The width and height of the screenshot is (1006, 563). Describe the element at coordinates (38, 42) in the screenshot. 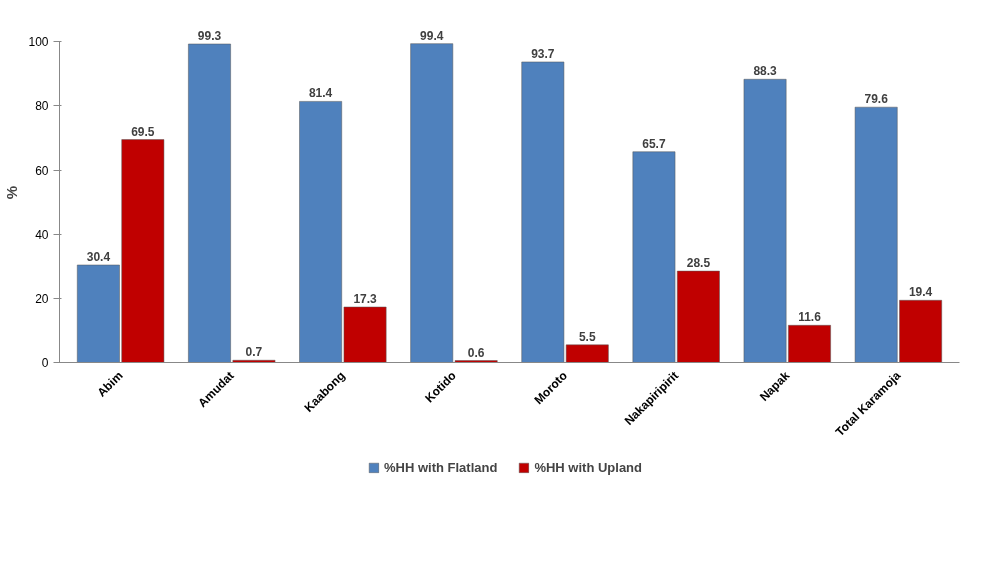

I see `y-tick-label: 100` at that location.